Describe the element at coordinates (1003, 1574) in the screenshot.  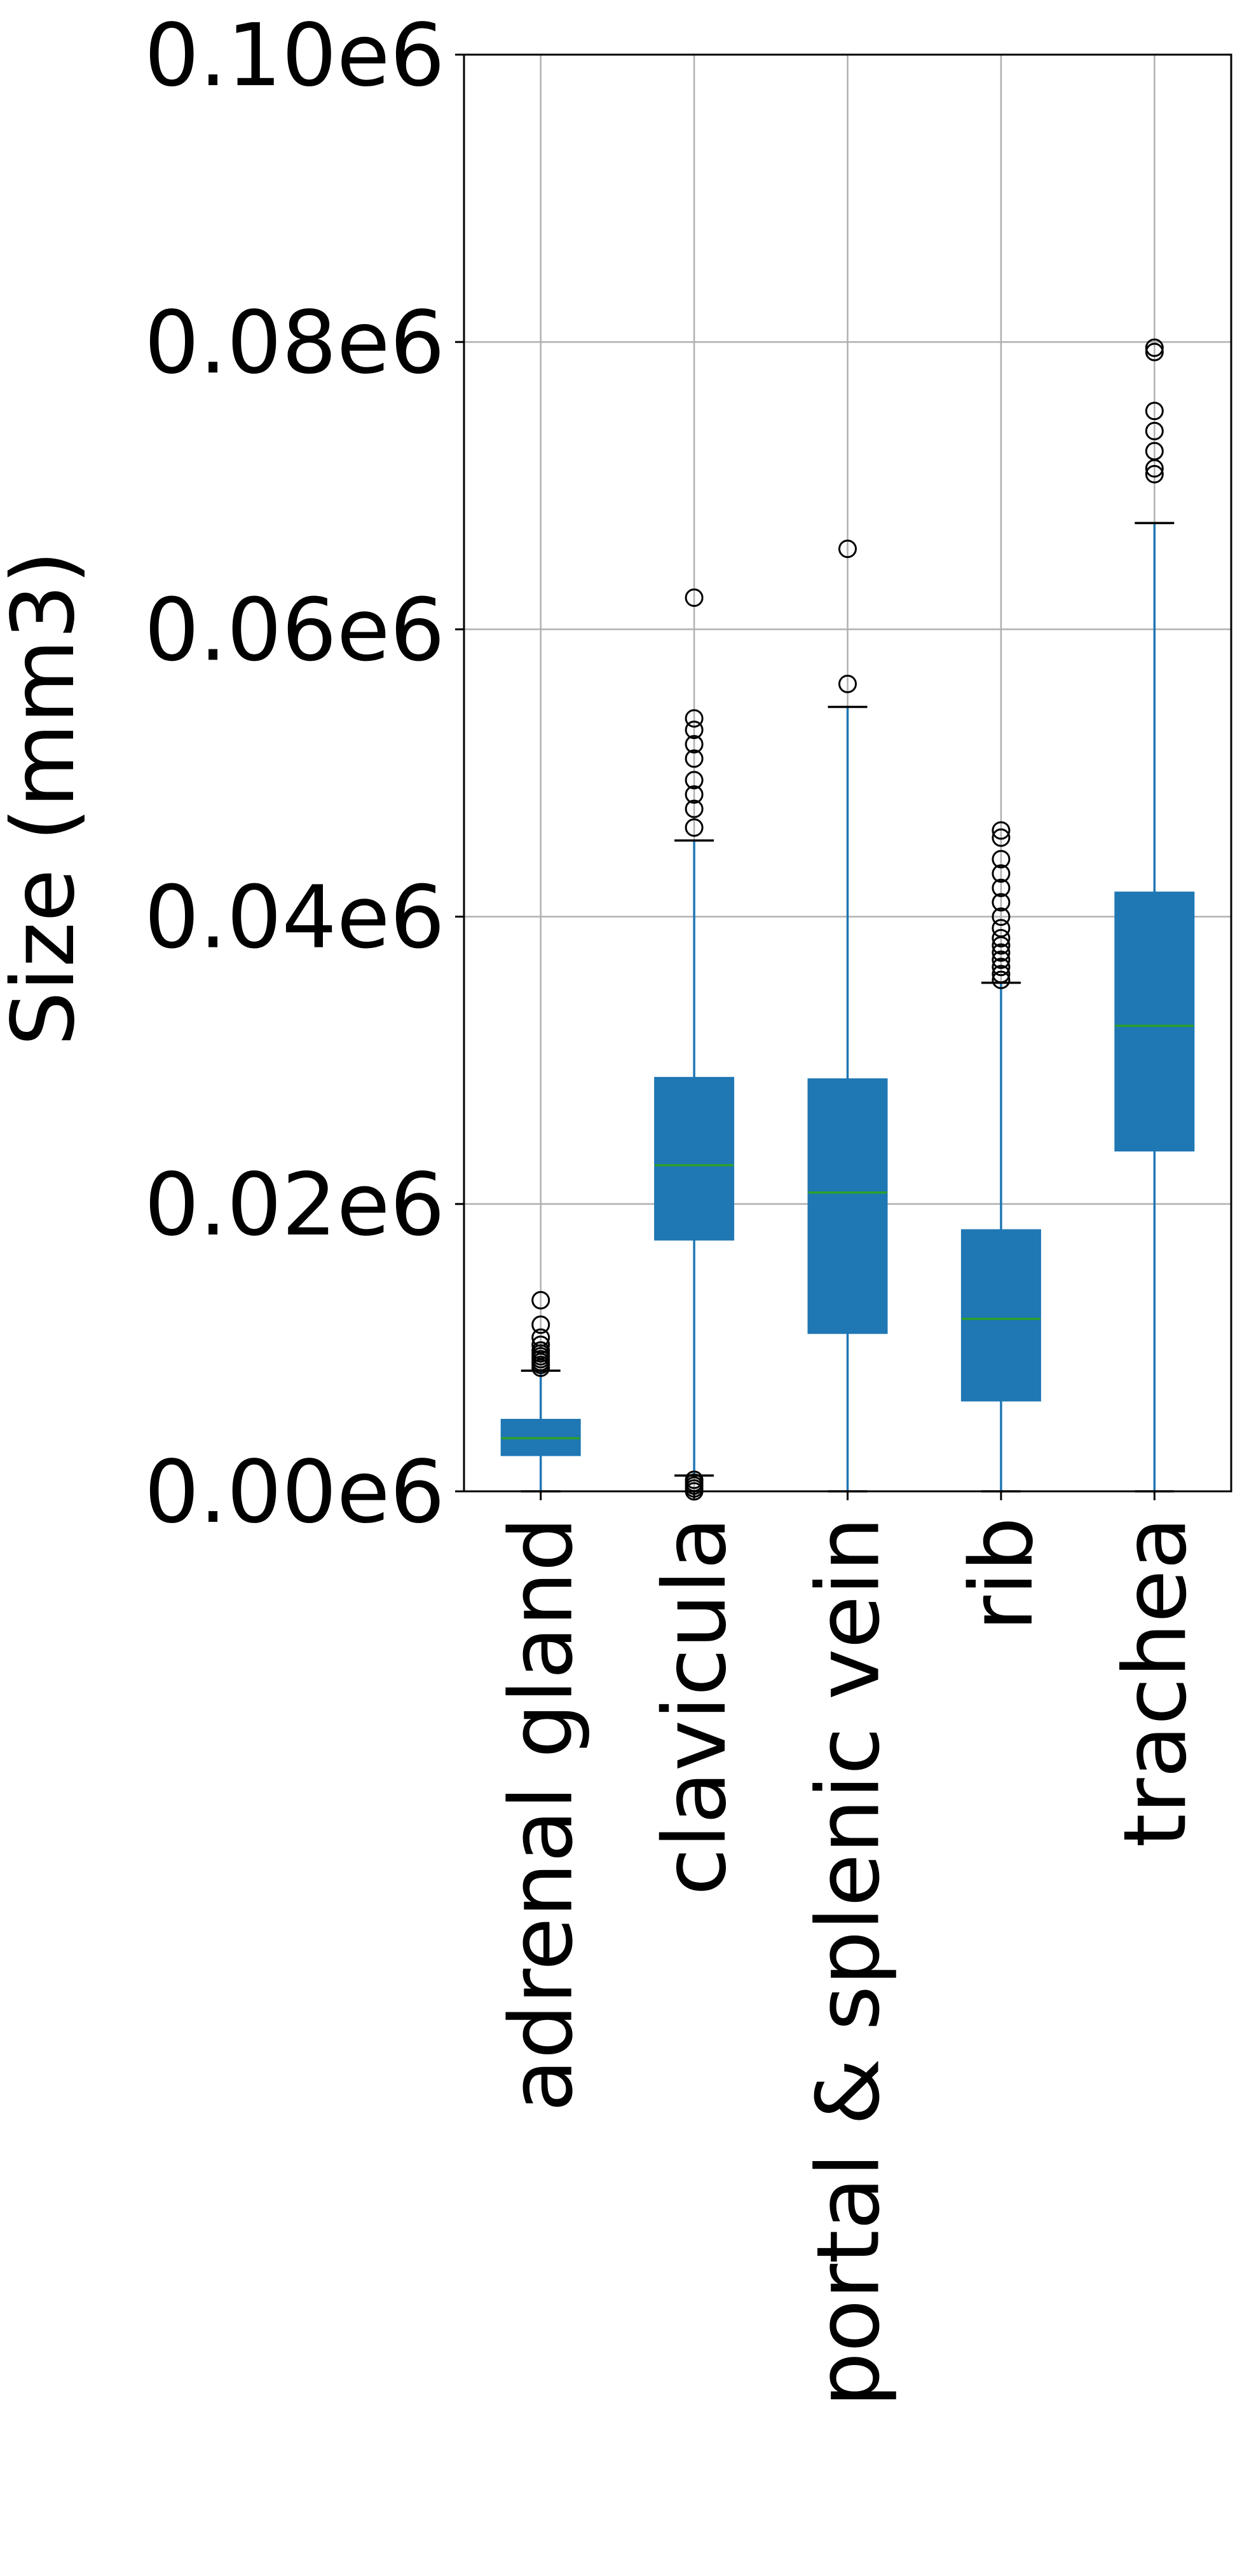
I see `x-tick-label: rib` at that location.